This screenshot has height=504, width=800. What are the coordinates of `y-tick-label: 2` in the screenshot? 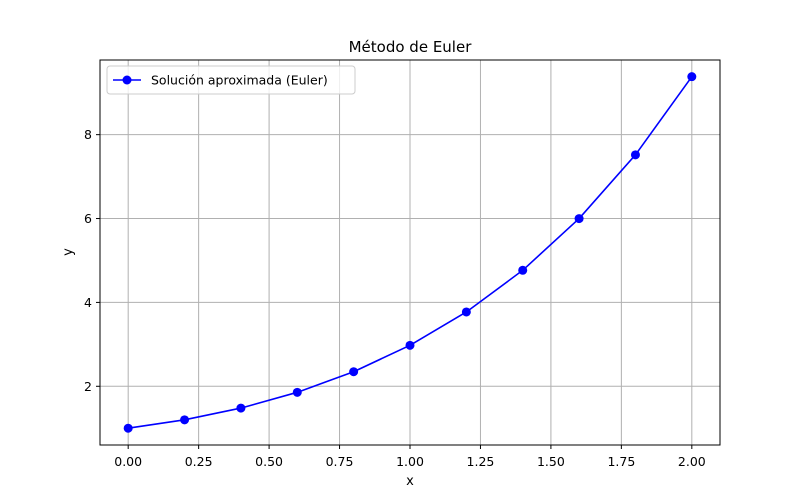 It's located at (88, 386).